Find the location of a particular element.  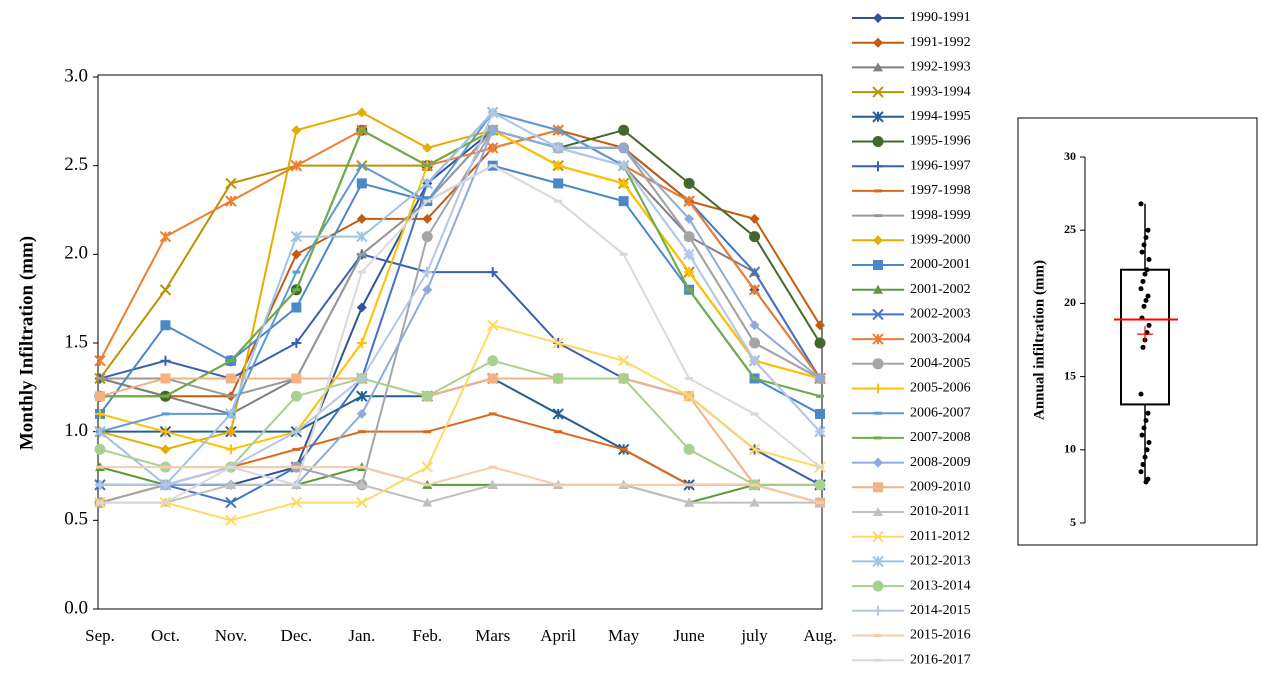

x-tick-label: Feb. is located at coordinates (427, 635).